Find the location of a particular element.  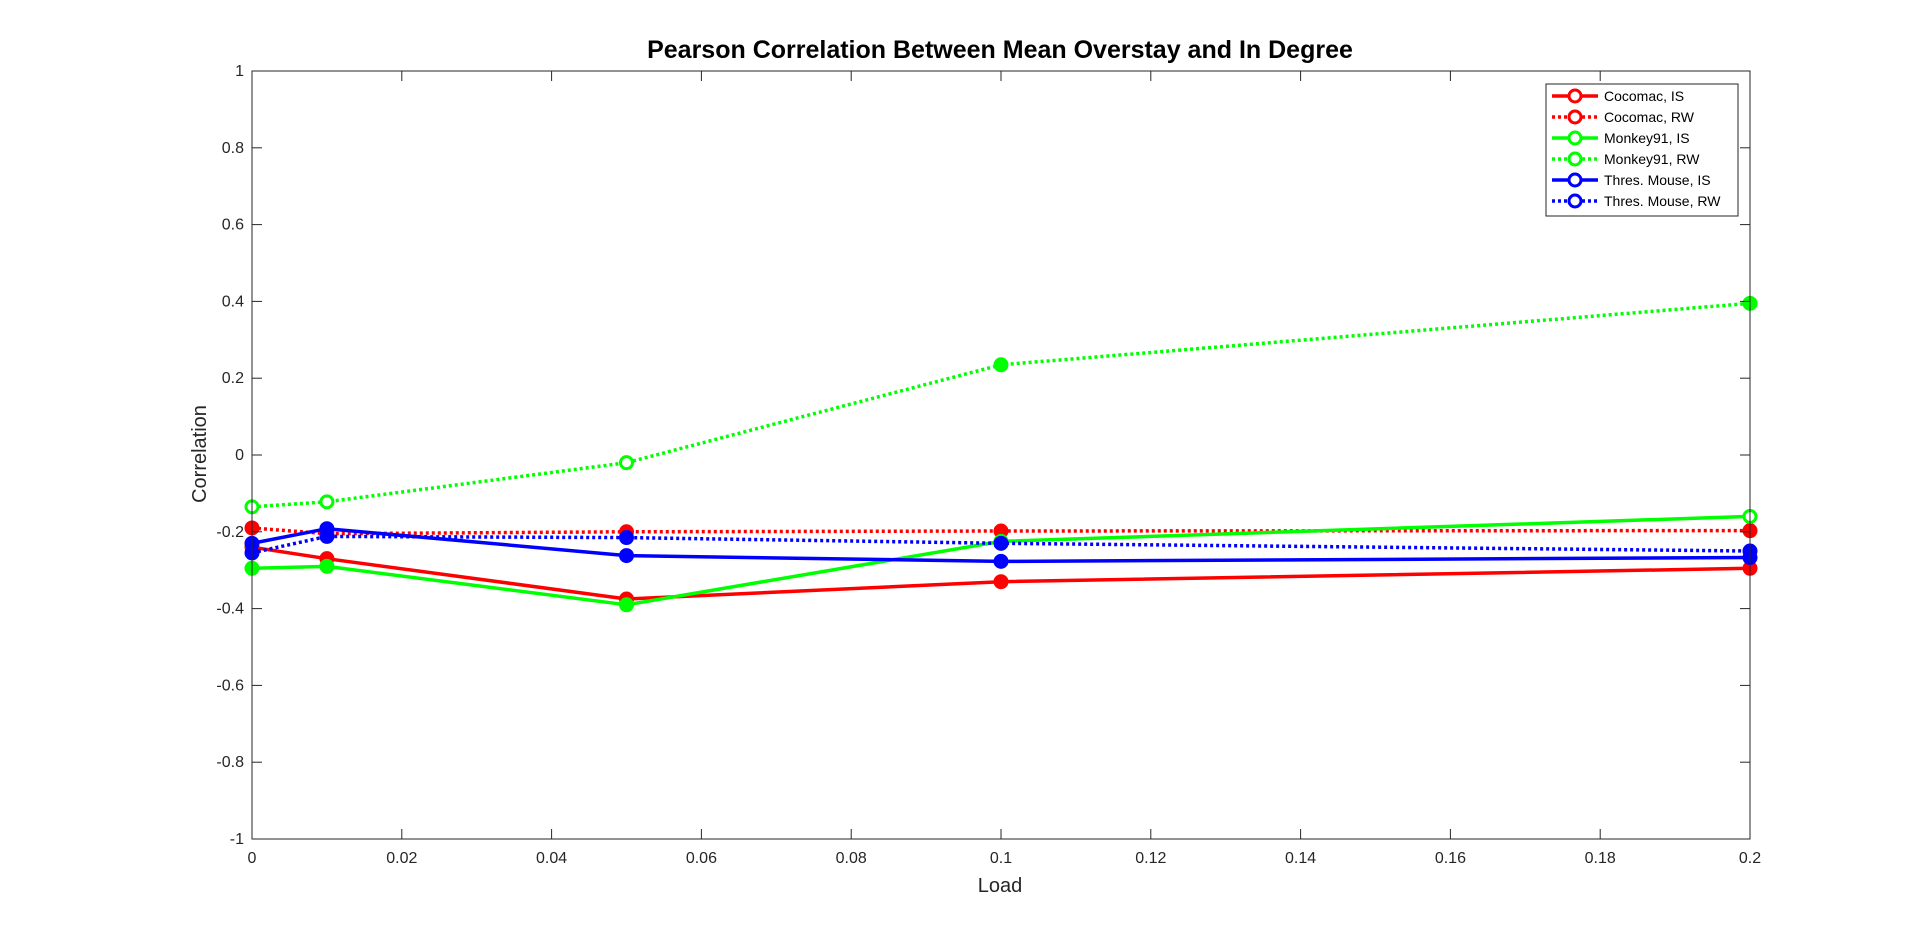

x-tick-label: 0.02 is located at coordinates (401, 858).